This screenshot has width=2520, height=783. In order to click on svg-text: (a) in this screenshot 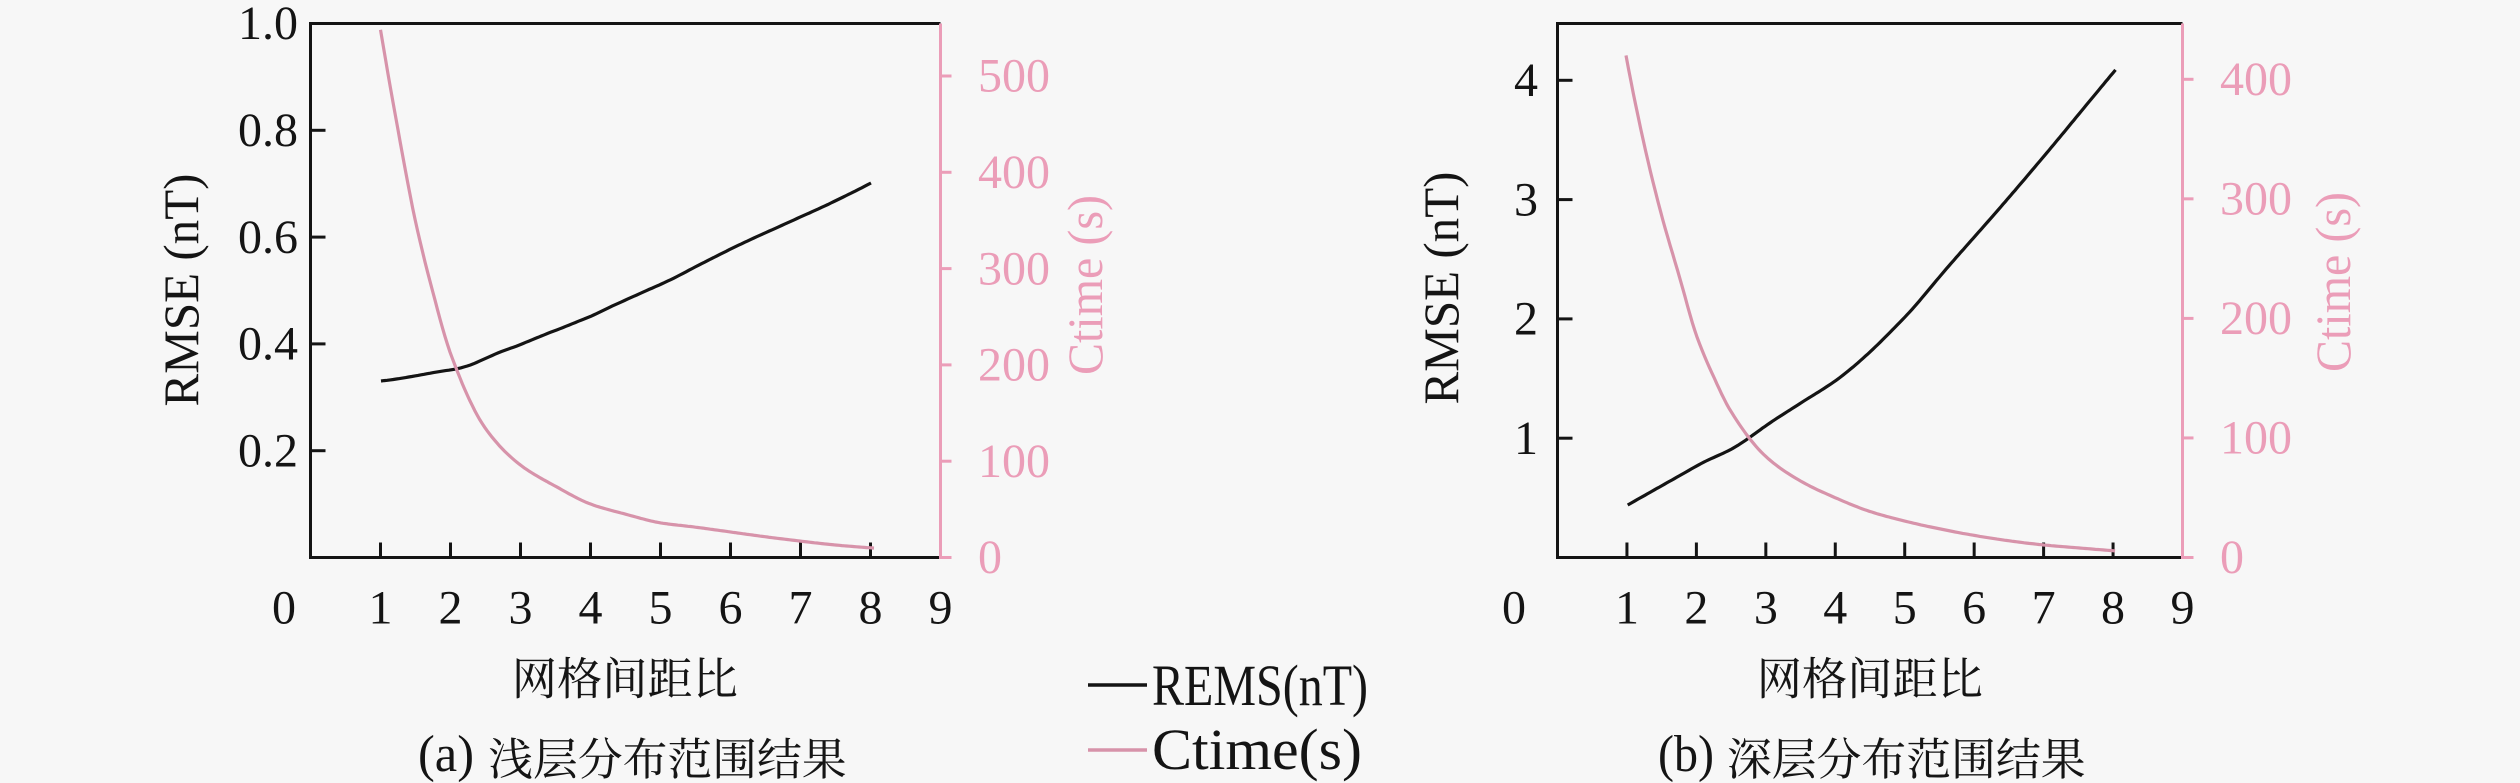, I will do `click(446, 754)`.